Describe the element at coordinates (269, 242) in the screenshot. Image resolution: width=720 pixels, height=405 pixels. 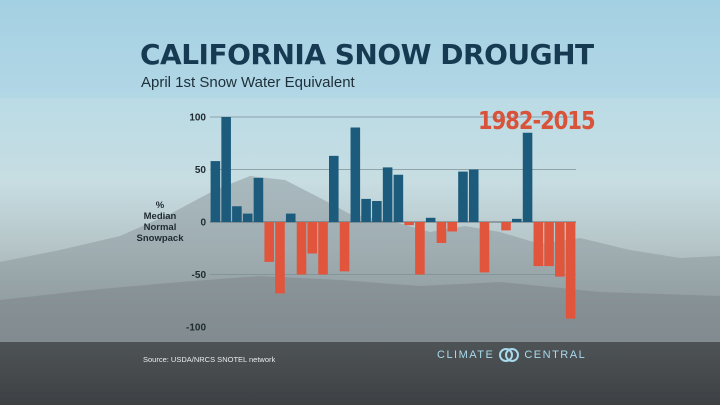
I see `bar-1987` at that location.